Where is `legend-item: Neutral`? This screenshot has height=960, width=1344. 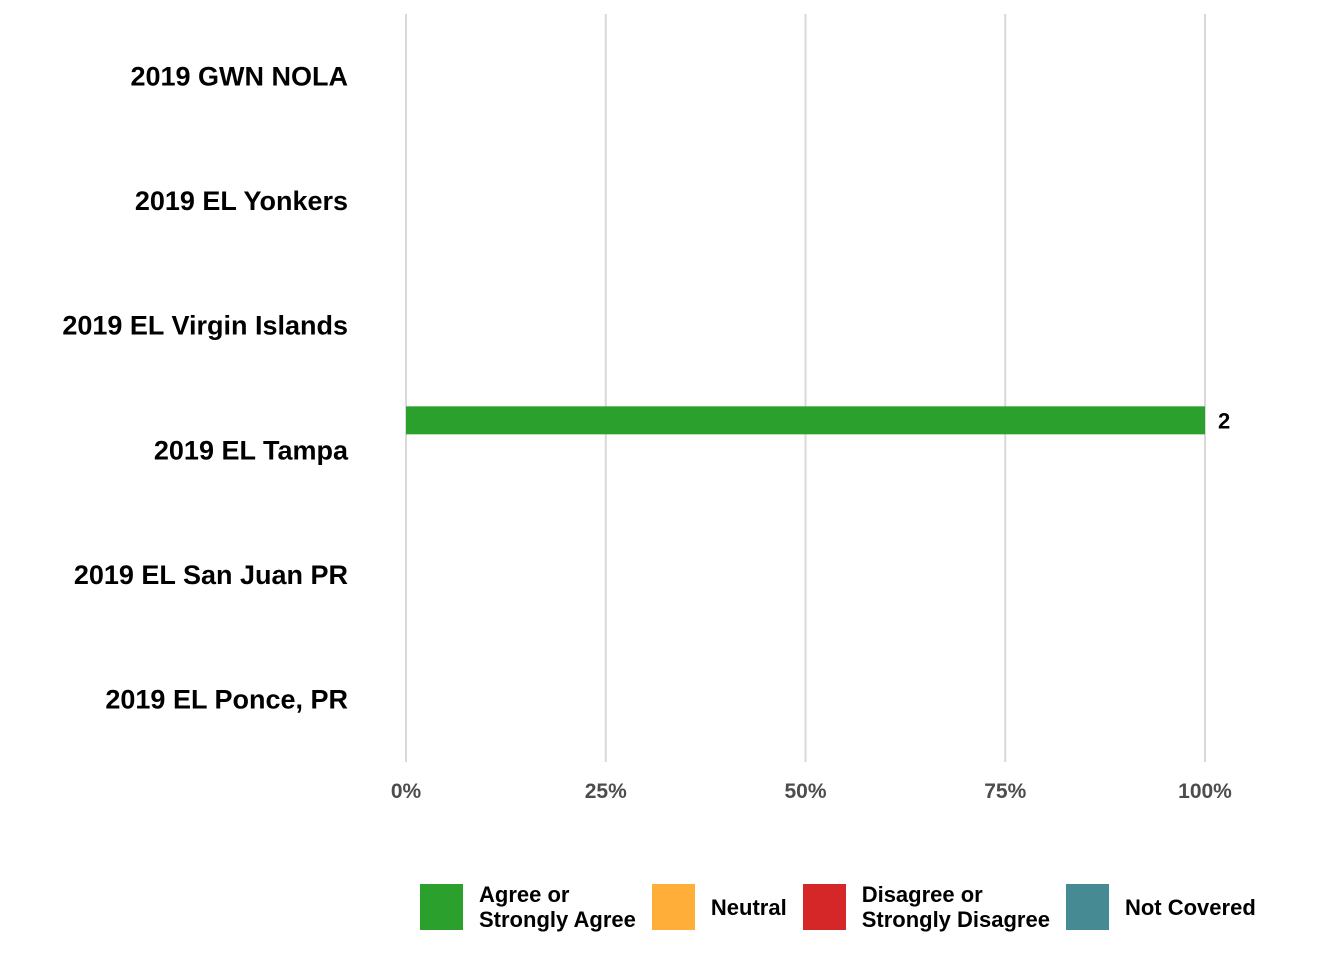
legend-item: Neutral is located at coordinates (719, 907).